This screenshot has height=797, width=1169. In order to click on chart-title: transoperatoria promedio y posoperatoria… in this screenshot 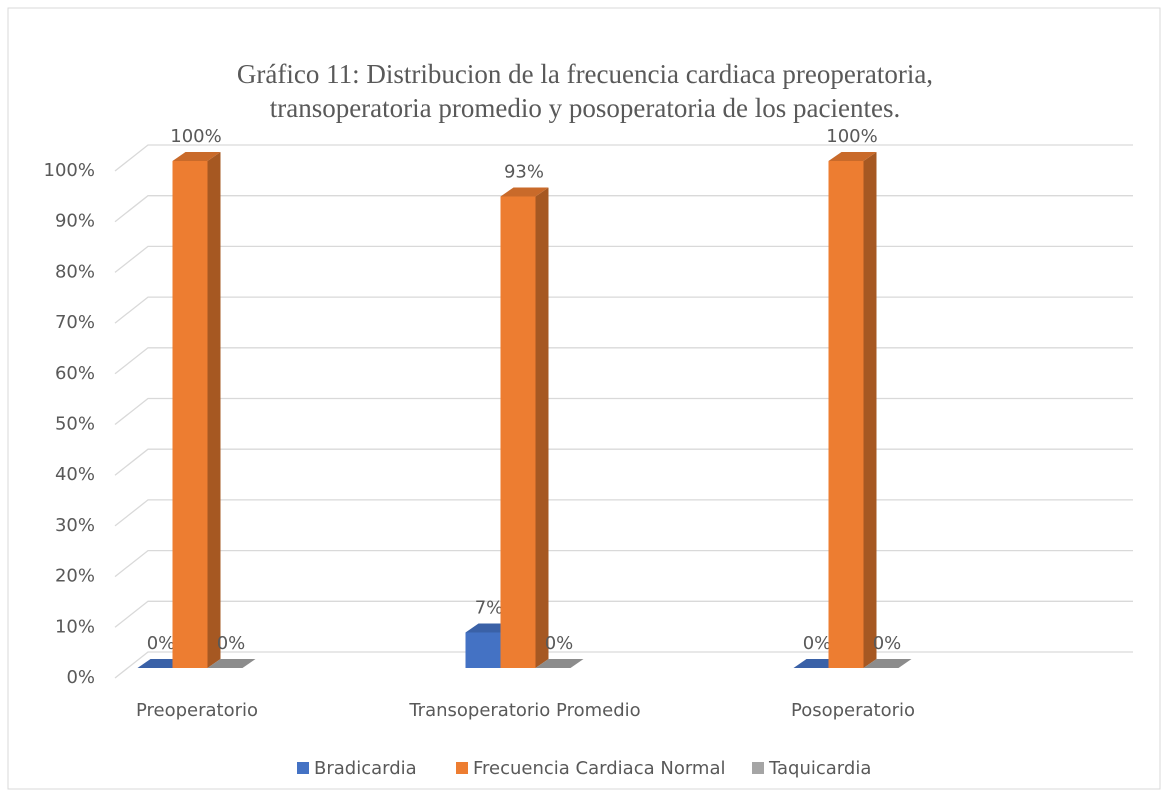, I will do `click(585, 108)`.